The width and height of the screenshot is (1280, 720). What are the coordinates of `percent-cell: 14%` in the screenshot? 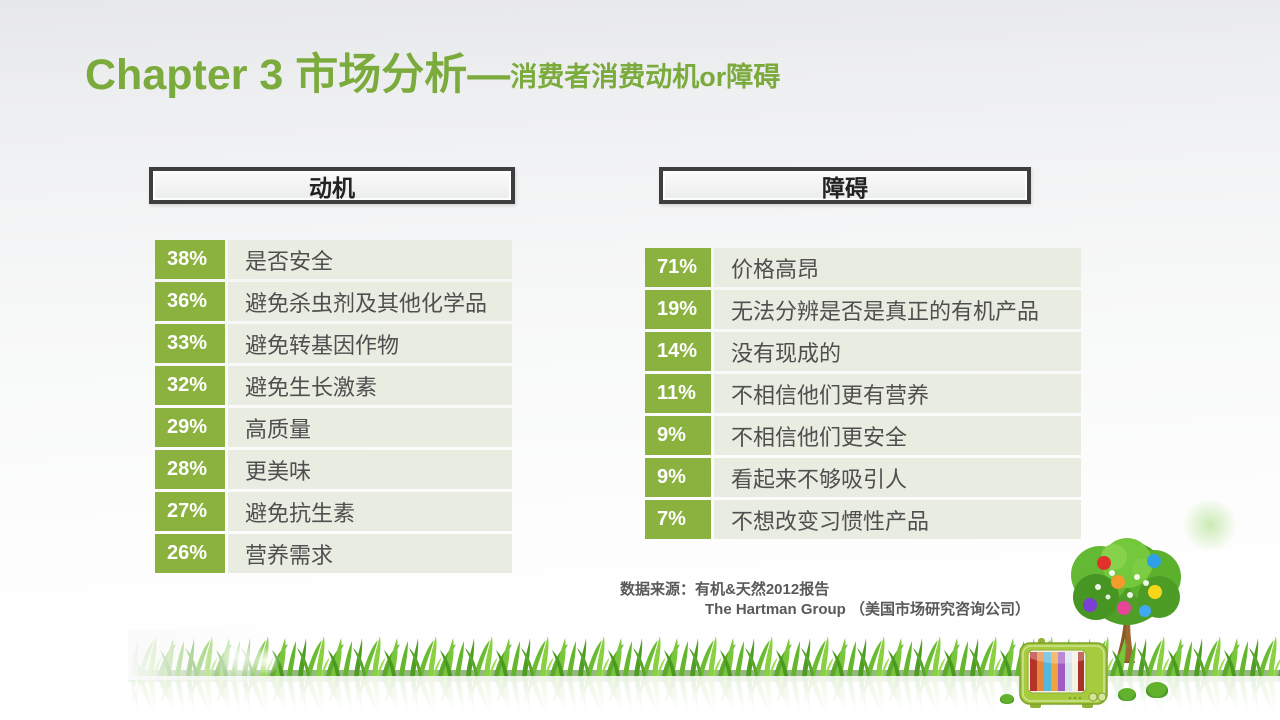 It's located at (678, 351).